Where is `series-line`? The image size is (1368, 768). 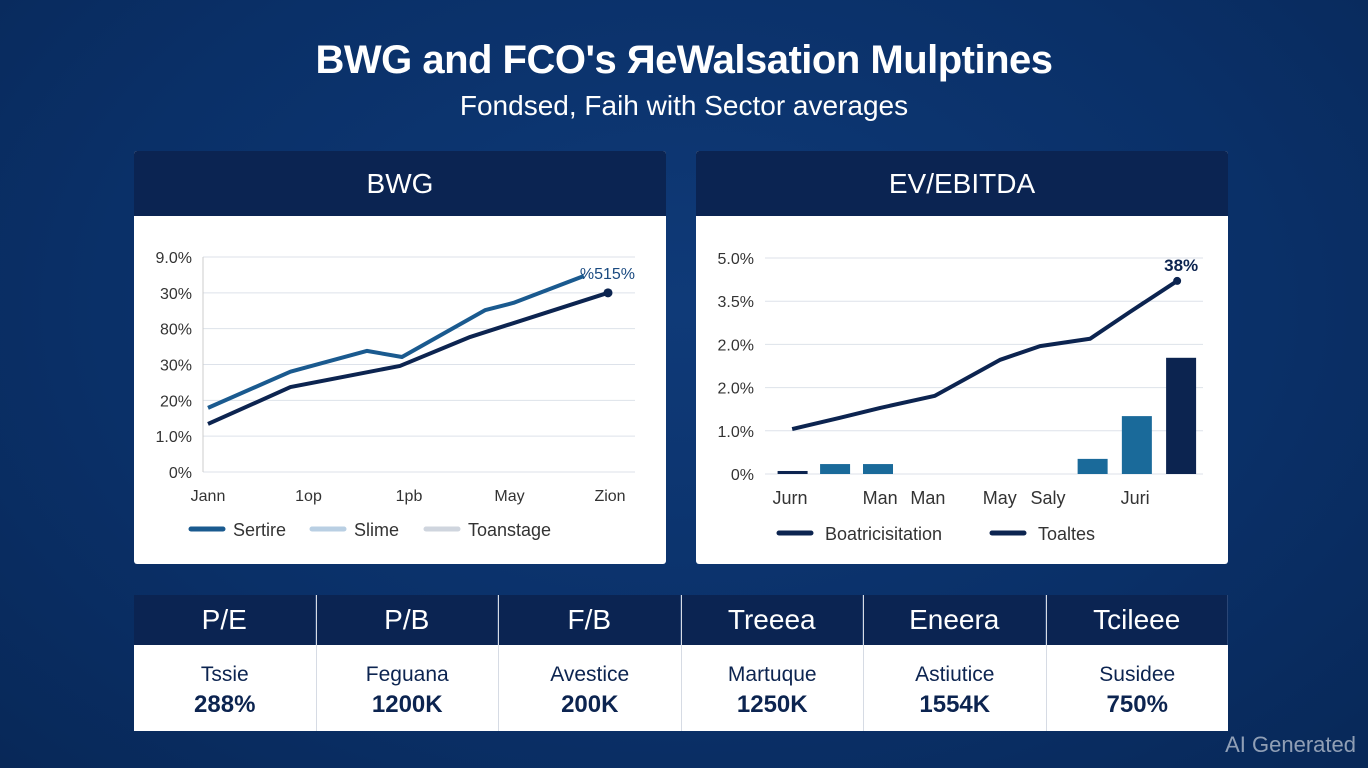 series-line is located at coordinates (985, 355).